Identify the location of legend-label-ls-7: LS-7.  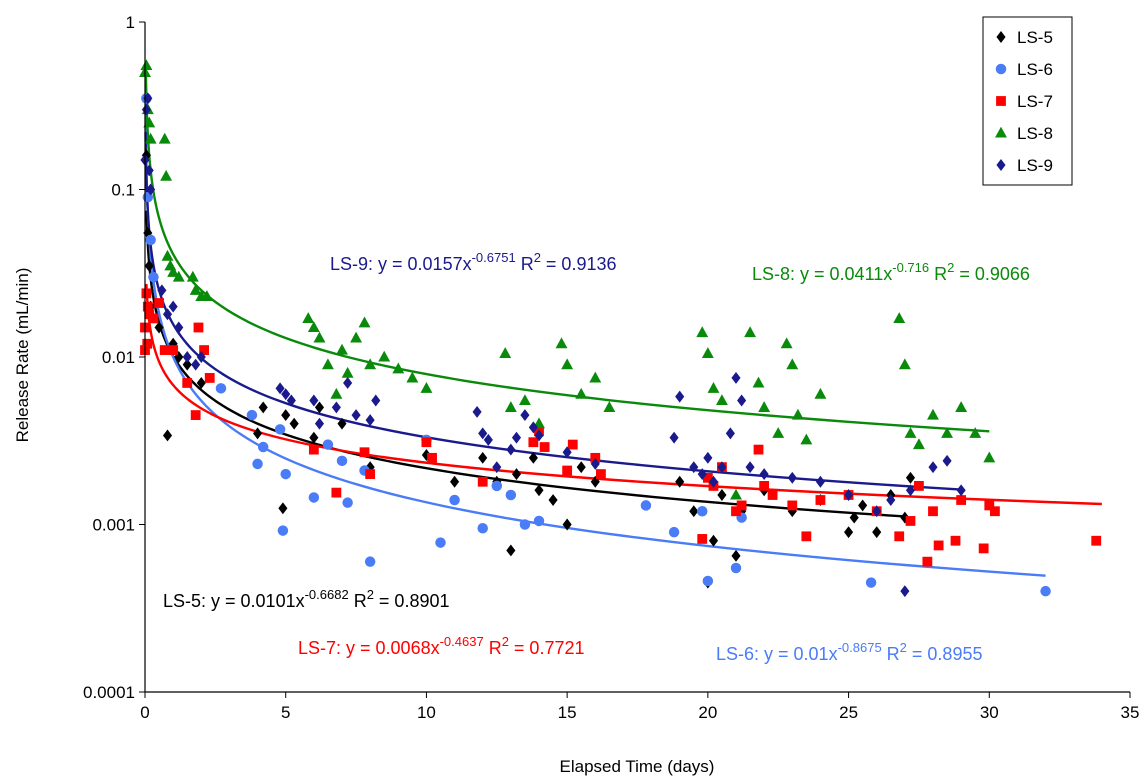
(1035, 101).